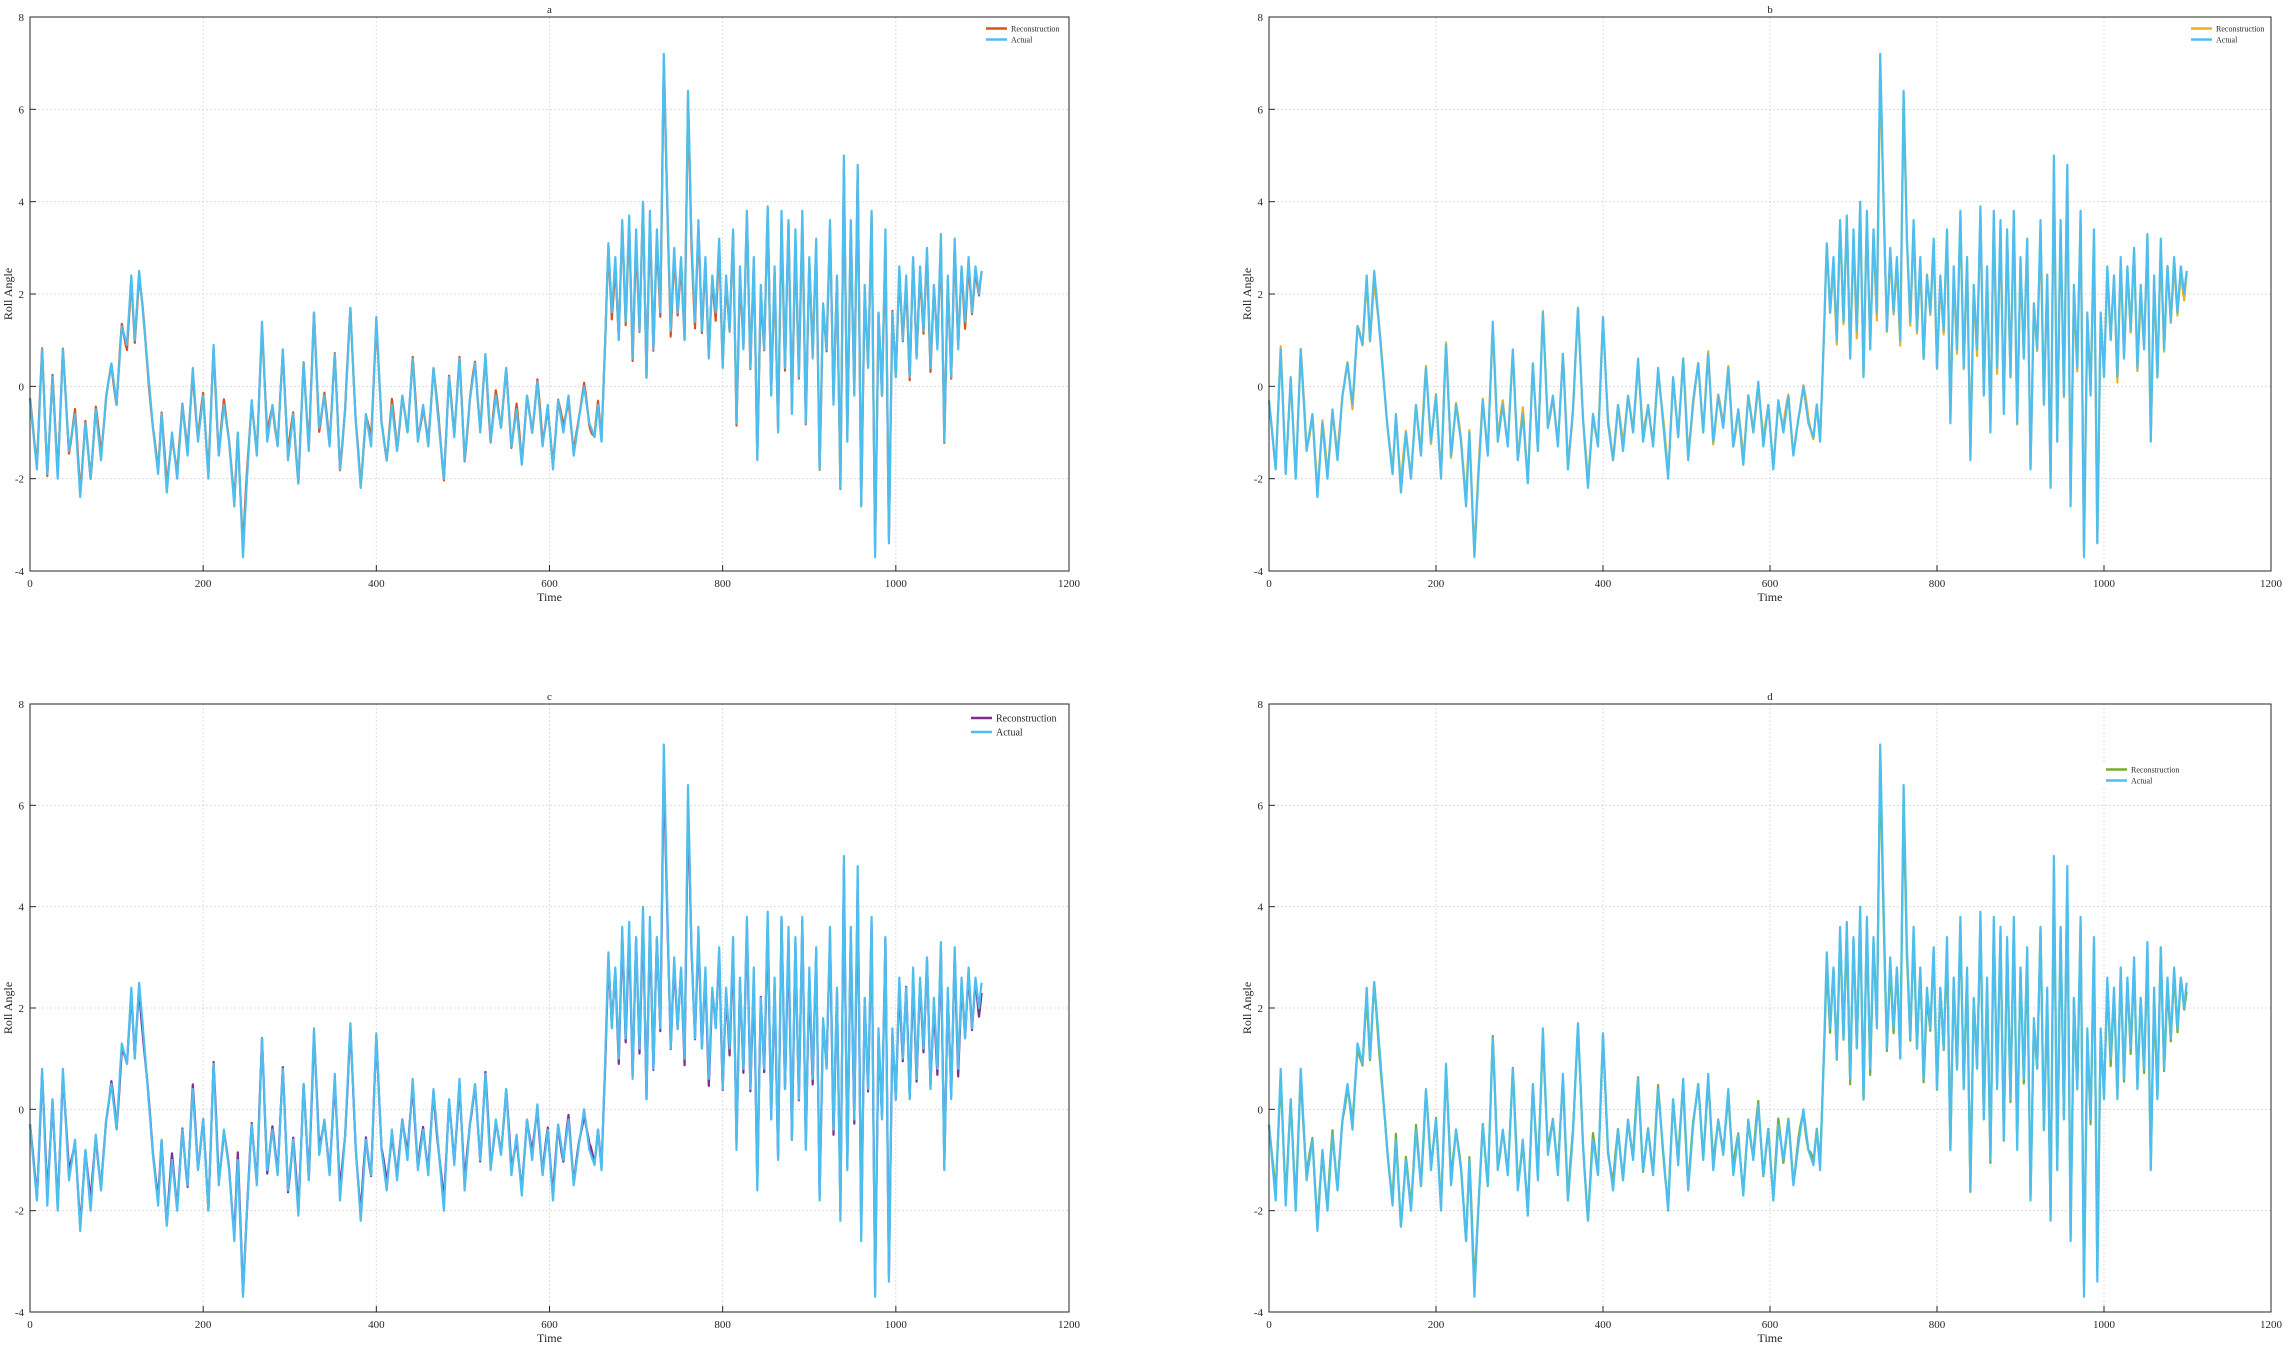 This screenshot has width=2296, height=1348. I want to click on legend-box, so click(1015, 725).